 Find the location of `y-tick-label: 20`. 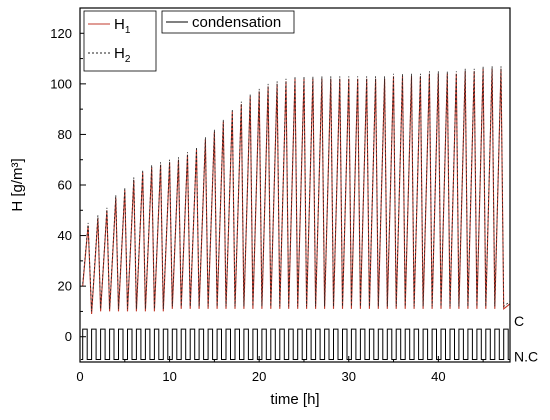

y-tick-label: 20 is located at coordinates (65, 286).